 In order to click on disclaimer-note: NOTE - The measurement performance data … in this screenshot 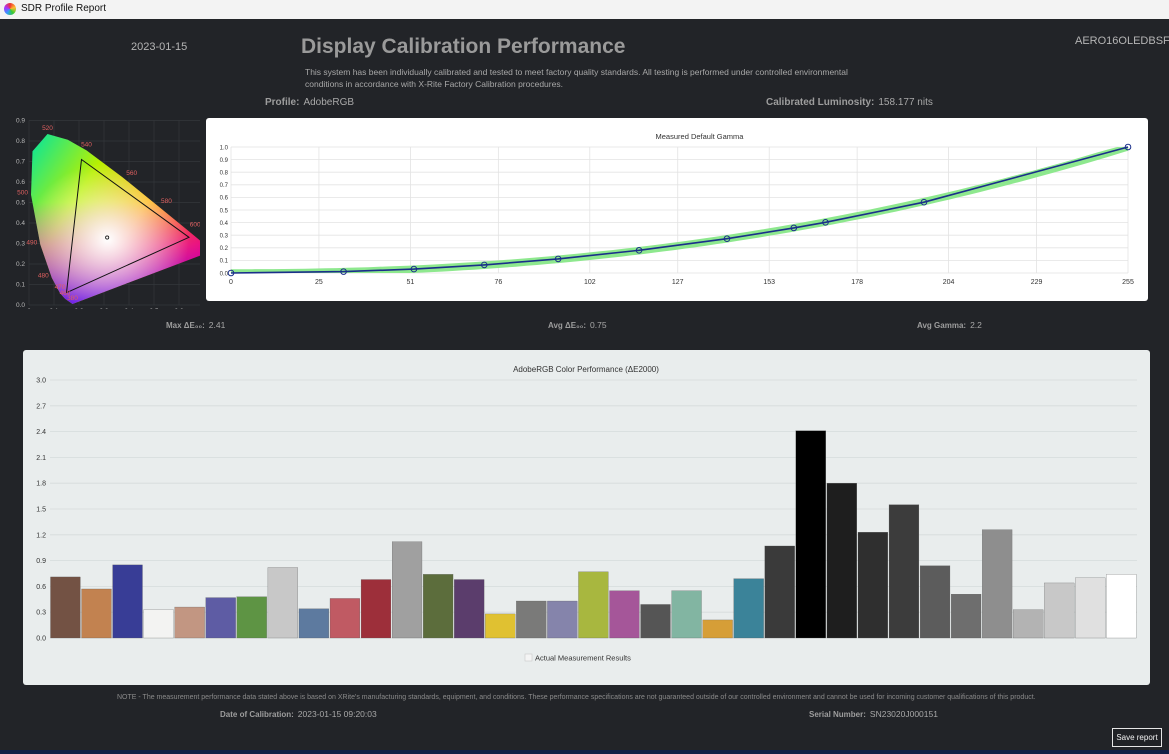, I will do `click(576, 697)`.